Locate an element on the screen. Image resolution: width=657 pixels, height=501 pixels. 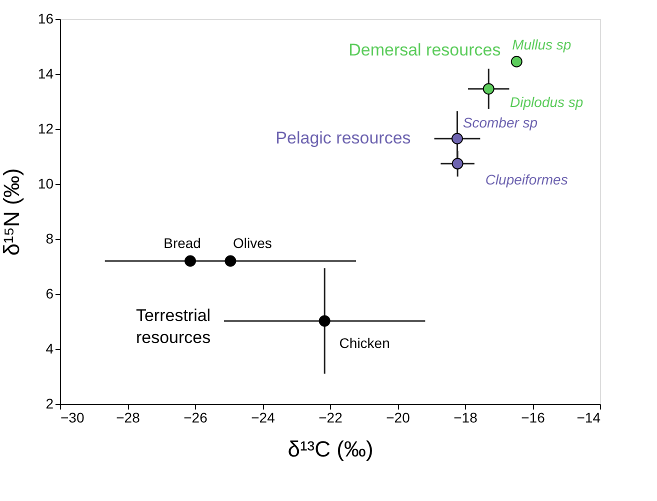
x-tick-label: −20 is located at coordinates (398, 418).